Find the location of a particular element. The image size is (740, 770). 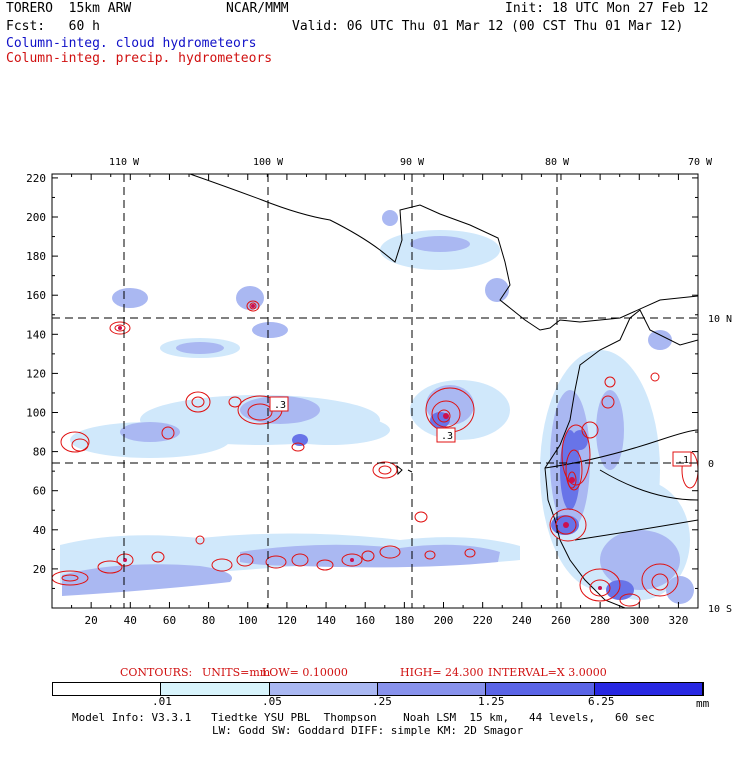

colorbar-tick: 6.25 is located at coordinates (601, 701).